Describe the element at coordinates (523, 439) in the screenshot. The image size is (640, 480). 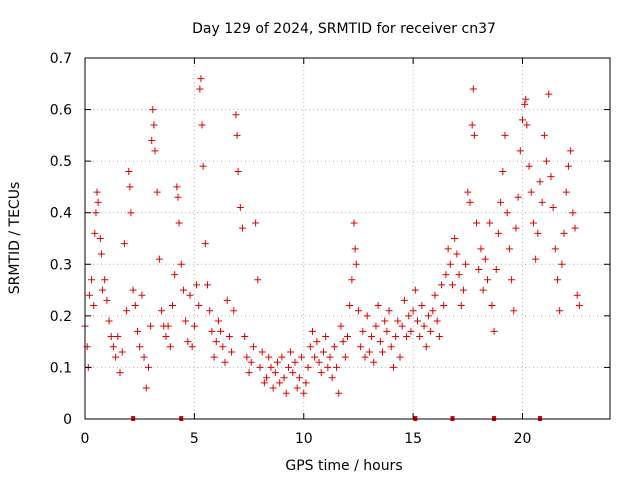
I see `x-tick-label: 20` at that location.